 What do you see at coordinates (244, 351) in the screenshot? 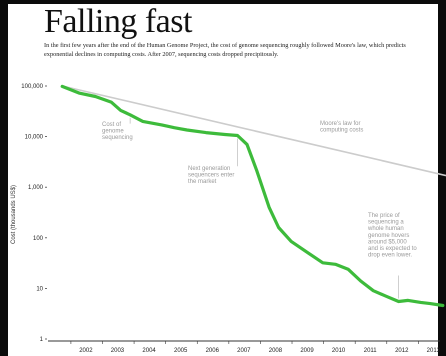
I see `x-tick-label: 2007` at bounding box center [244, 351].